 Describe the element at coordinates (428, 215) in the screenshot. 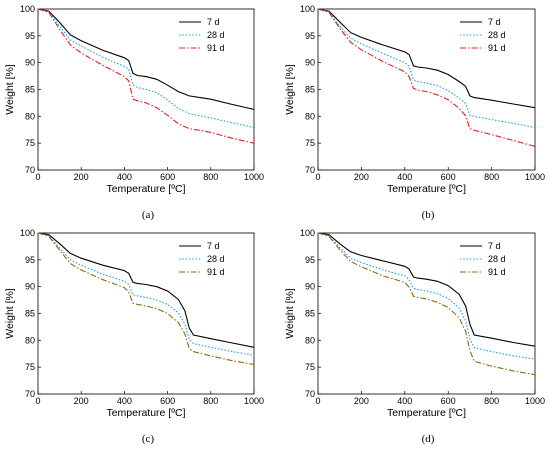

I see `panel-caption: (b)` at that location.